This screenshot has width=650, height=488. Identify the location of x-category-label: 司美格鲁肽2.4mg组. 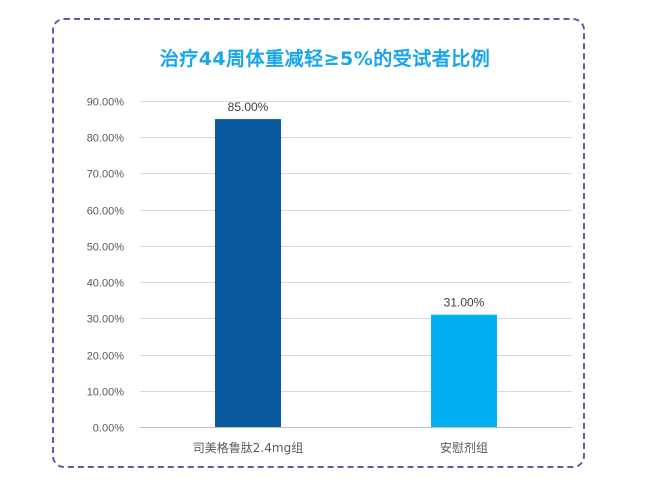
(248, 447).